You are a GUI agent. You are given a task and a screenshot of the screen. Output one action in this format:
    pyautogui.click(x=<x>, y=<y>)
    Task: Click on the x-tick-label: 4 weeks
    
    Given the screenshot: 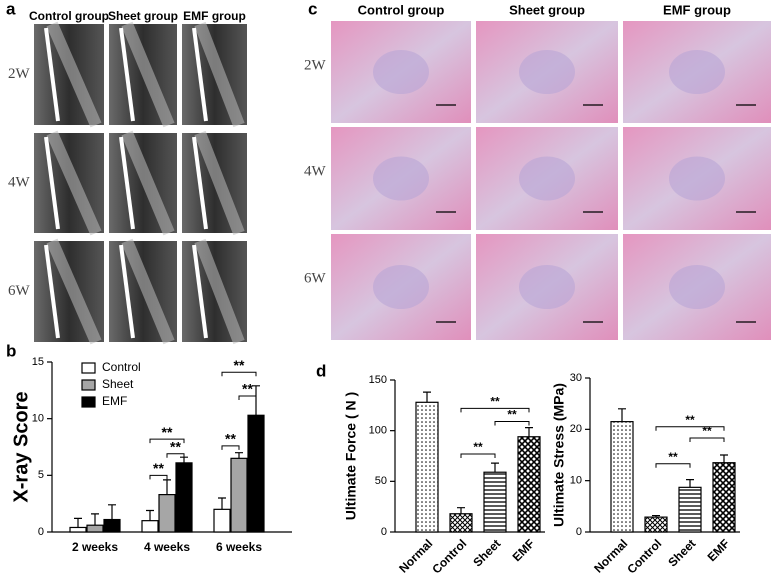 What is the action you would take?
    pyautogui.click(x=167, y=547)
    